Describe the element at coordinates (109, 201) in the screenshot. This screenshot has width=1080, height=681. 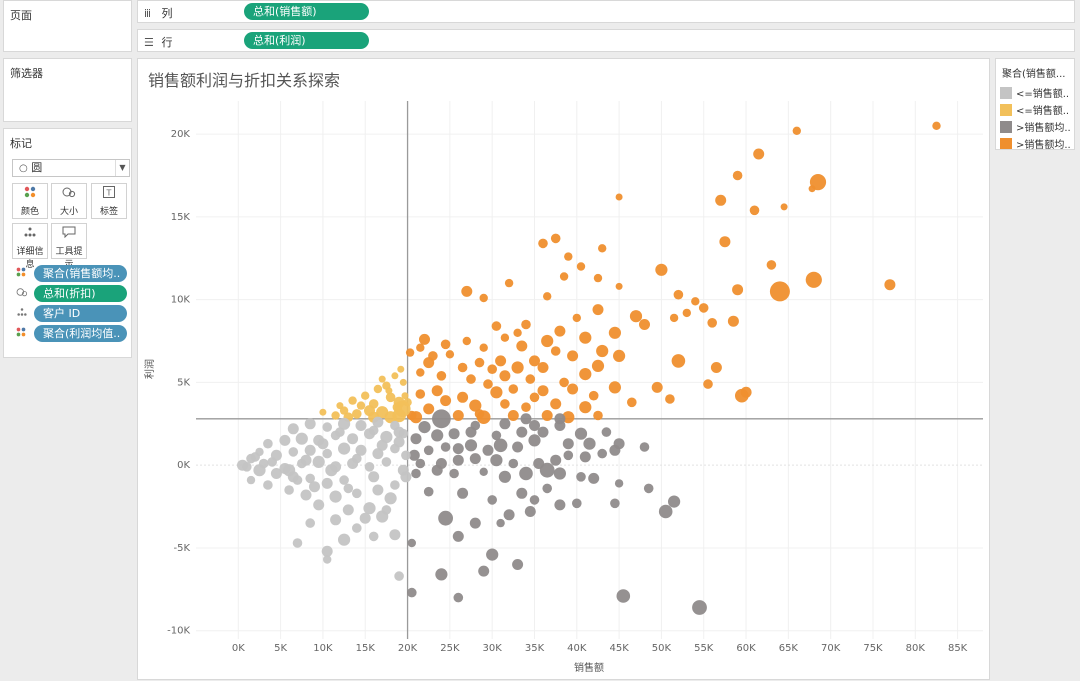
I see `label-button: T 标签` at that location.